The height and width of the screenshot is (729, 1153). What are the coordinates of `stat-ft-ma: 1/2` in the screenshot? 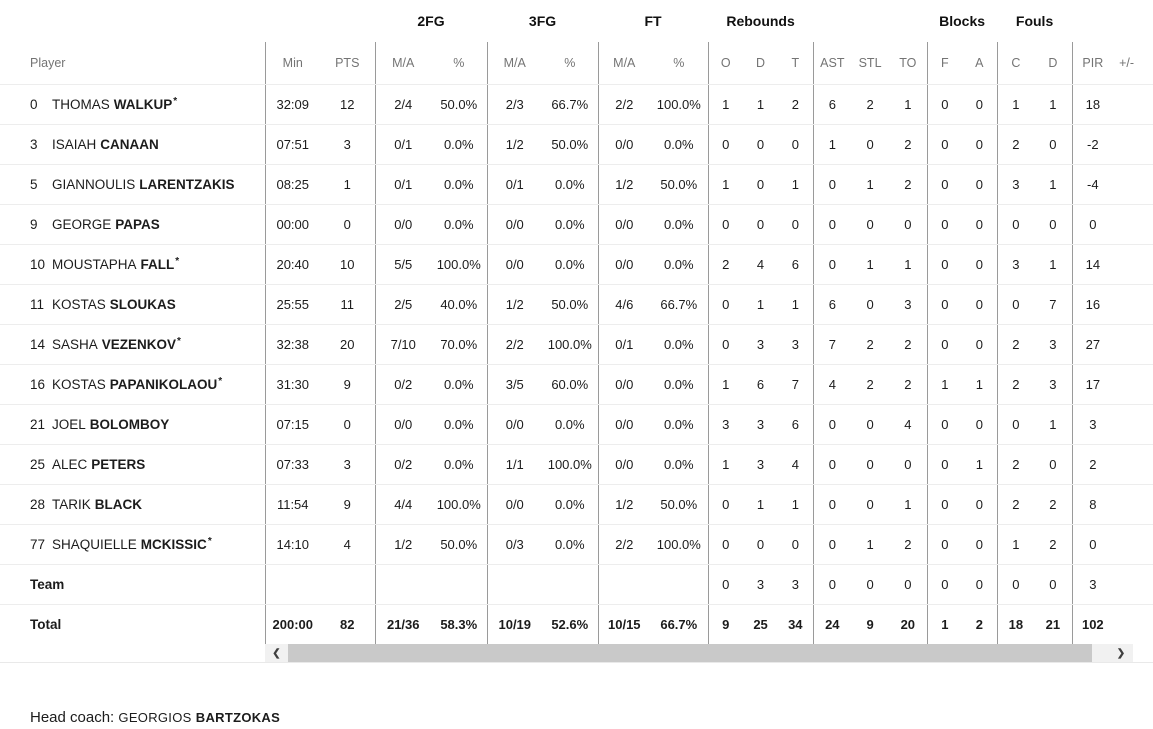 It's located at (624, 184).